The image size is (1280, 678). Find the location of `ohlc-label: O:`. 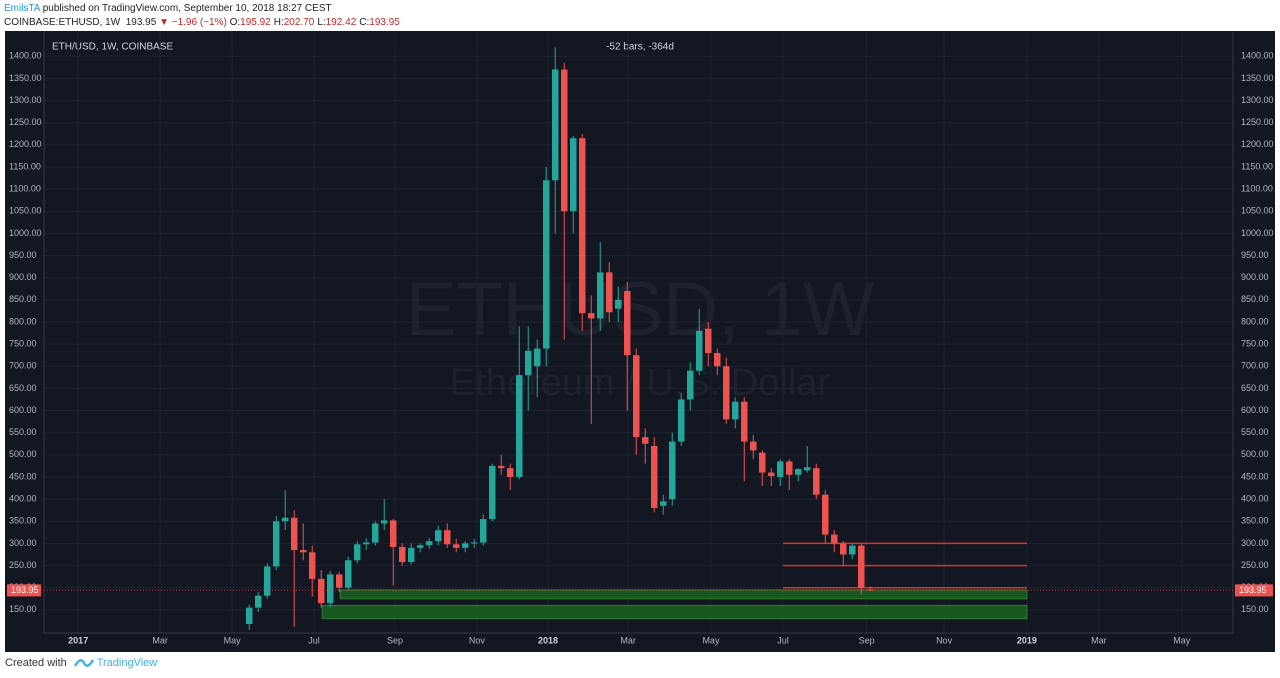

ohlc-label: O: is located at coordinates (235, 22).